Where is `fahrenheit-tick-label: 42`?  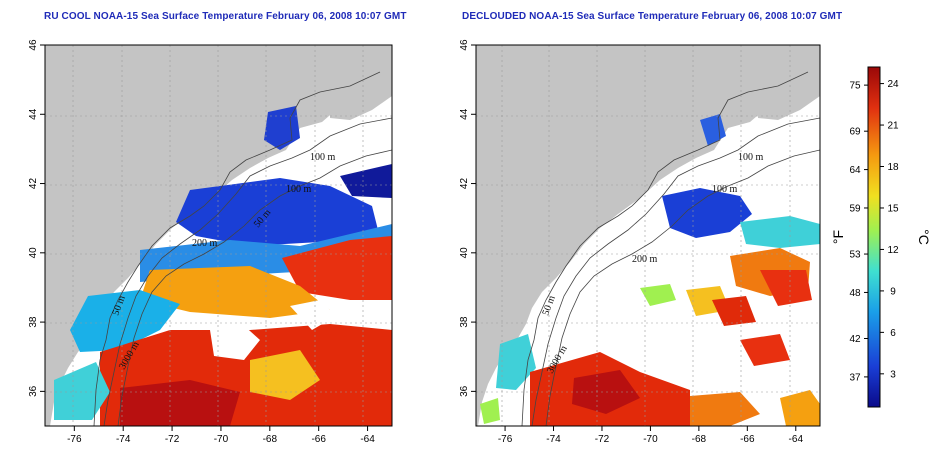
fahrenheit-tick-label: 42 is located at coordinates (855, 339).